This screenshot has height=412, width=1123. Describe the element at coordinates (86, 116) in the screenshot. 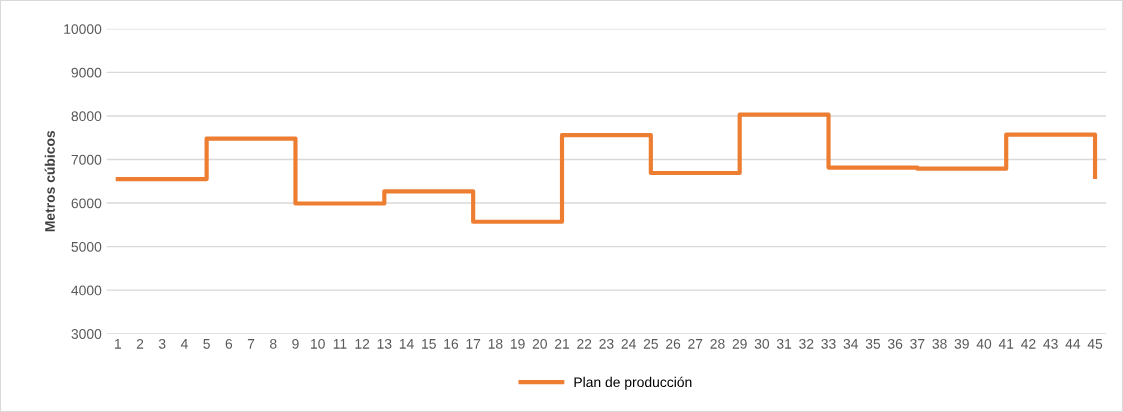

I see `y-tick-label: 8000` at that location.